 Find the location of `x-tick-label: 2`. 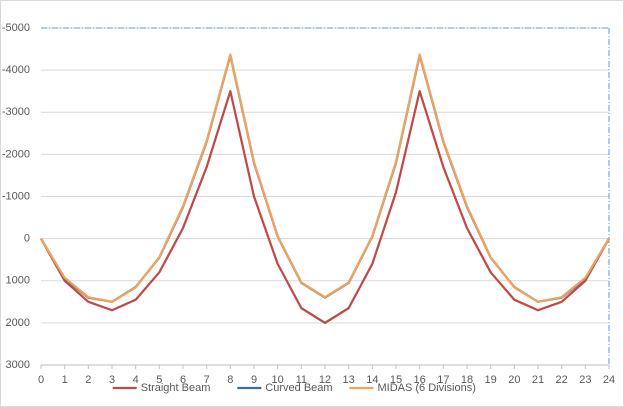

x-tick-label: 2 is located at coordinates (88, 380).